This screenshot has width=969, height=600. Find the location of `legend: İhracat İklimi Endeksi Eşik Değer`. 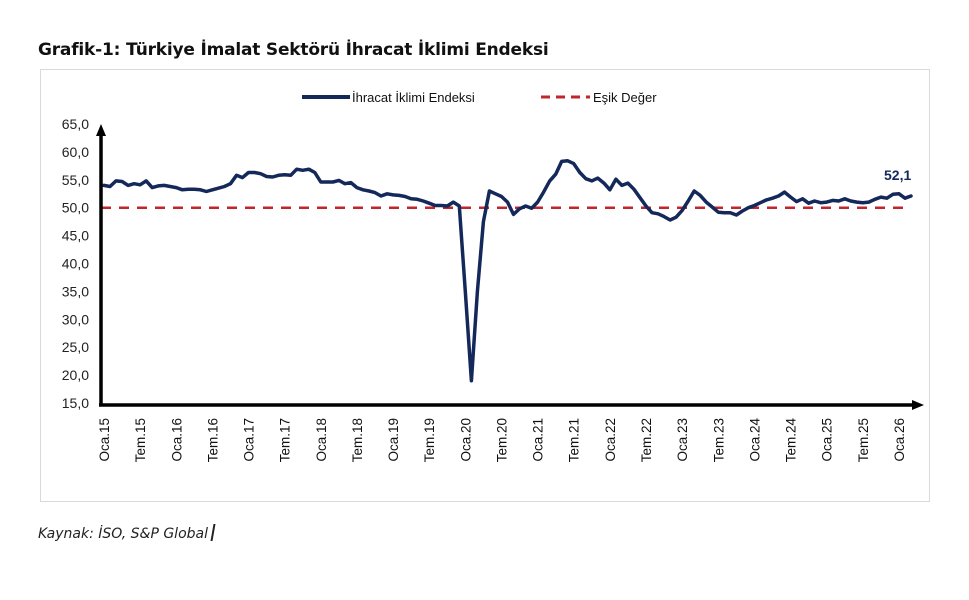

legend: İhracat İklimi Endeksi Eşik Değer is located at coordinates (479, 97).